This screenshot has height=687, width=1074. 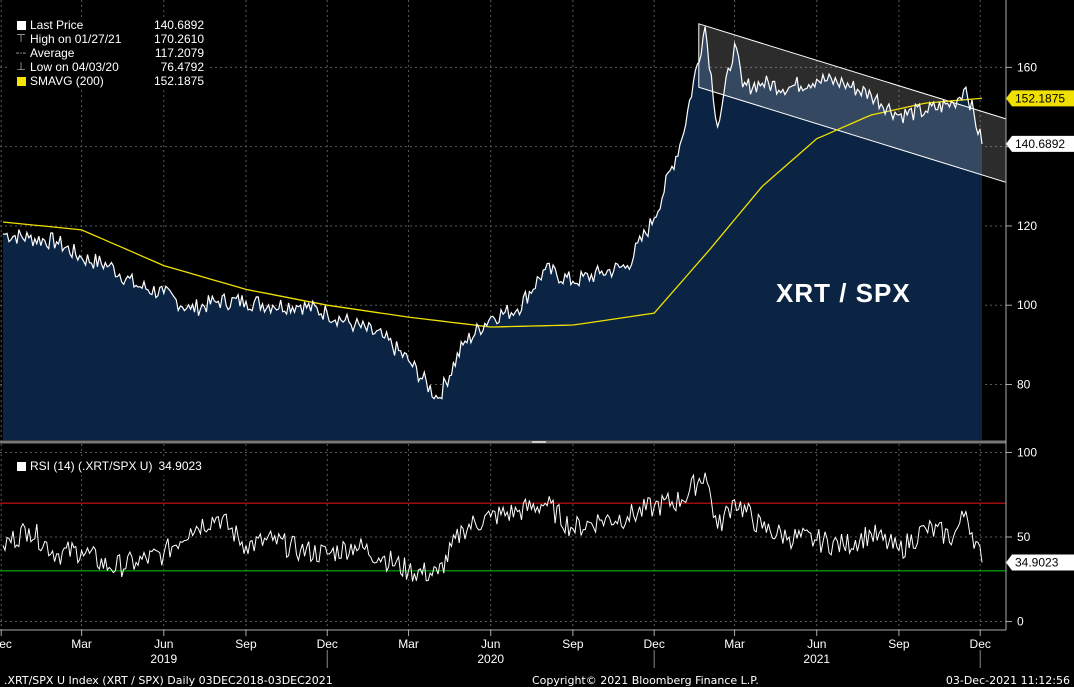 What do you see at coordinates (1024, 385) in the screenshot?
I see `main-y-tick-label: 80` at bounding box center [1024, 385].